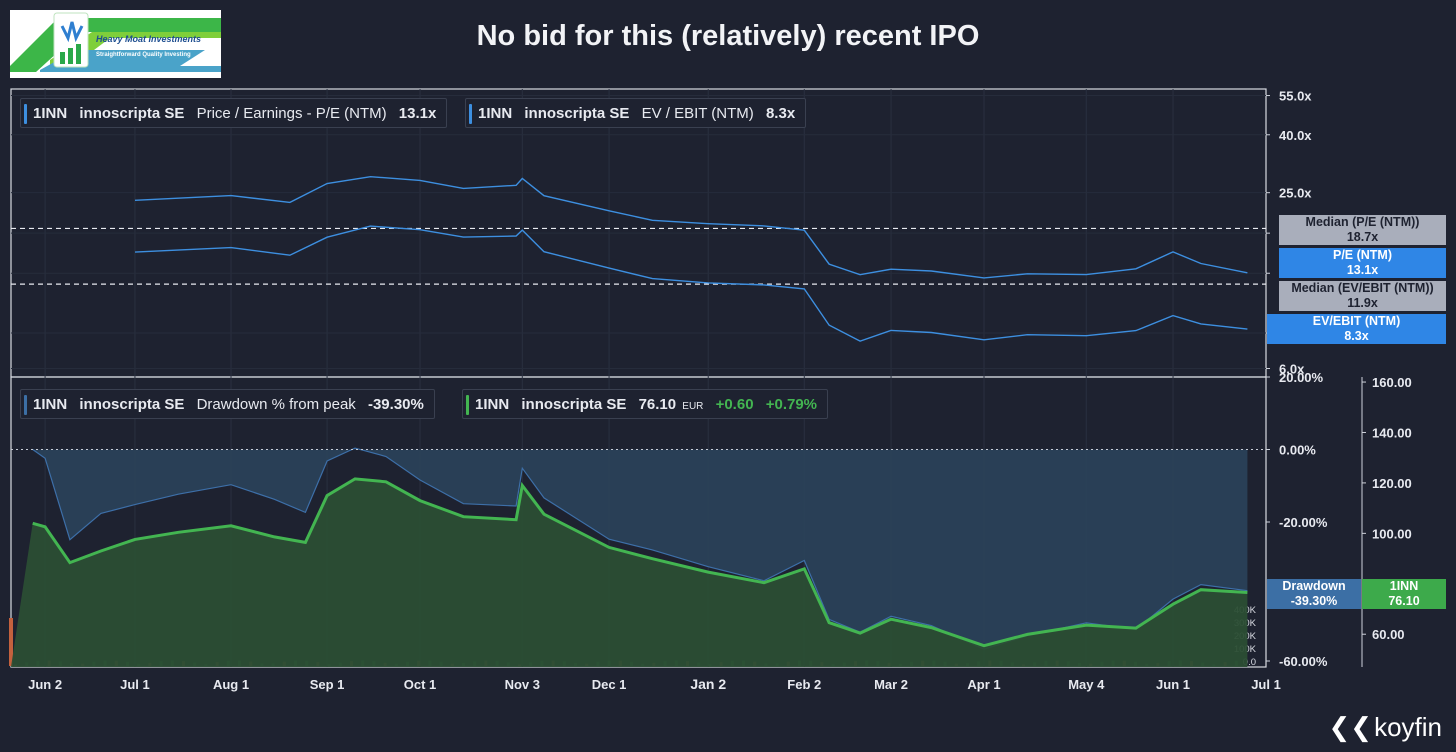 The image size is (1456, 752). What do you see at coordinates (1362, 288) in the screenshot?
I see `median-ev-tag-label: Median (EV/EBIT (NTM))` at bounding box center [1362, 288].